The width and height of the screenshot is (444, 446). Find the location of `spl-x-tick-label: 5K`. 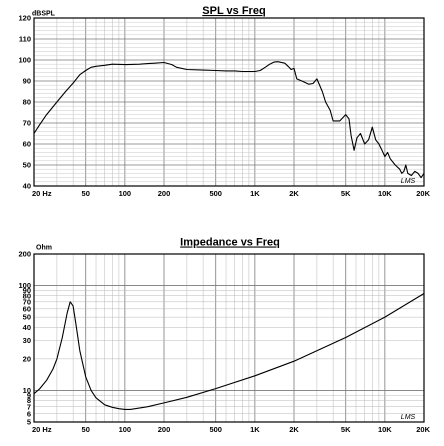

spl-x-tick-label: 5K is located at coordinates (346, 193).